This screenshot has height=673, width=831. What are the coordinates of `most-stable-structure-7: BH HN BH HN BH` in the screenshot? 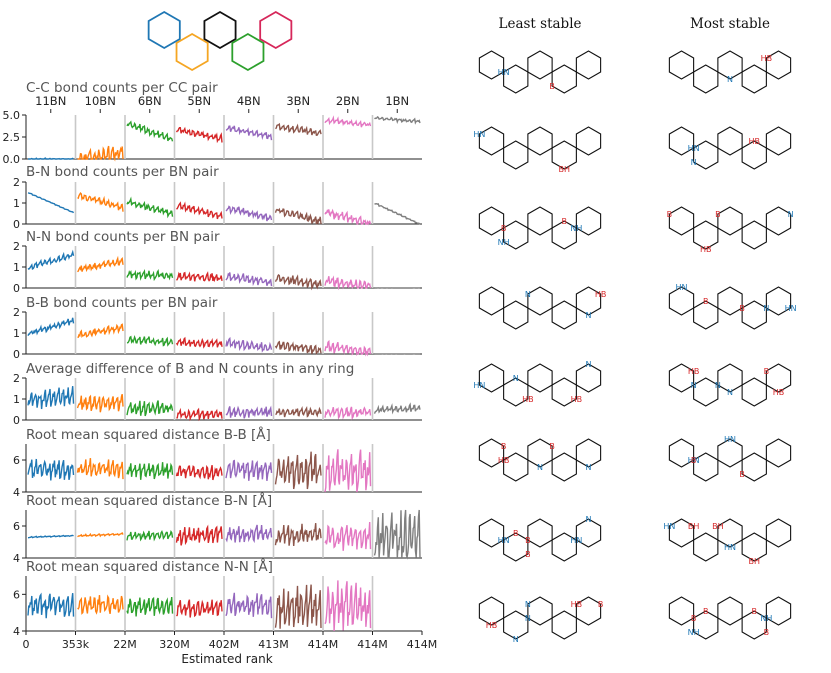 It's located at (727, 542).